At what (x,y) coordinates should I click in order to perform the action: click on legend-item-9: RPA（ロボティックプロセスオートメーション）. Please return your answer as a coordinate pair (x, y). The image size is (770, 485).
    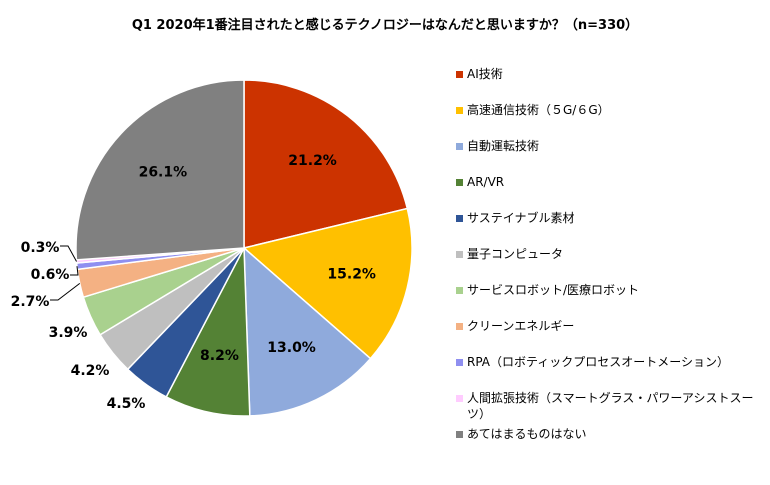
    Looking at the image, I should click on (607, 372).